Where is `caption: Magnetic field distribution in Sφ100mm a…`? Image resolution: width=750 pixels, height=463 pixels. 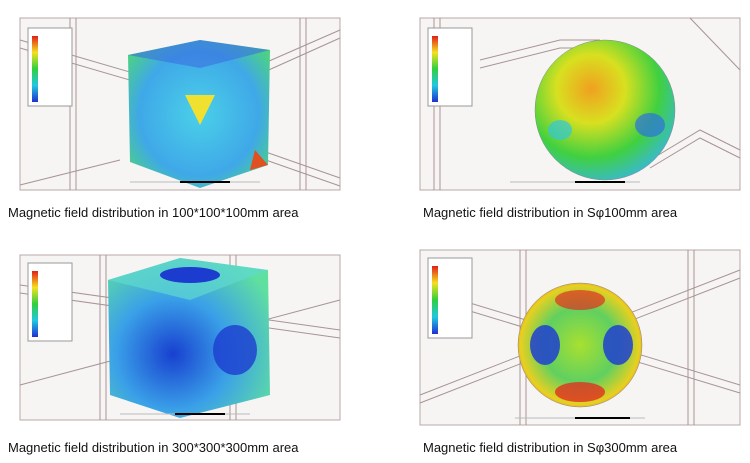 caption: Magnetic field distribution in Sφ100mm a… is located at coordinates (550, 212).